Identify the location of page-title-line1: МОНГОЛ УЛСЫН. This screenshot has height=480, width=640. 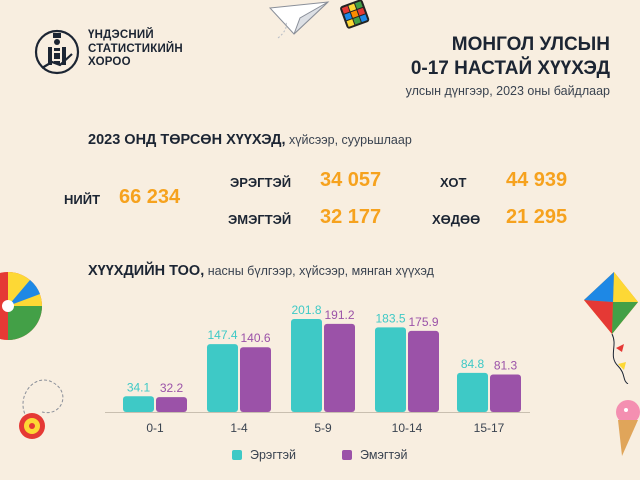
(530, 44).